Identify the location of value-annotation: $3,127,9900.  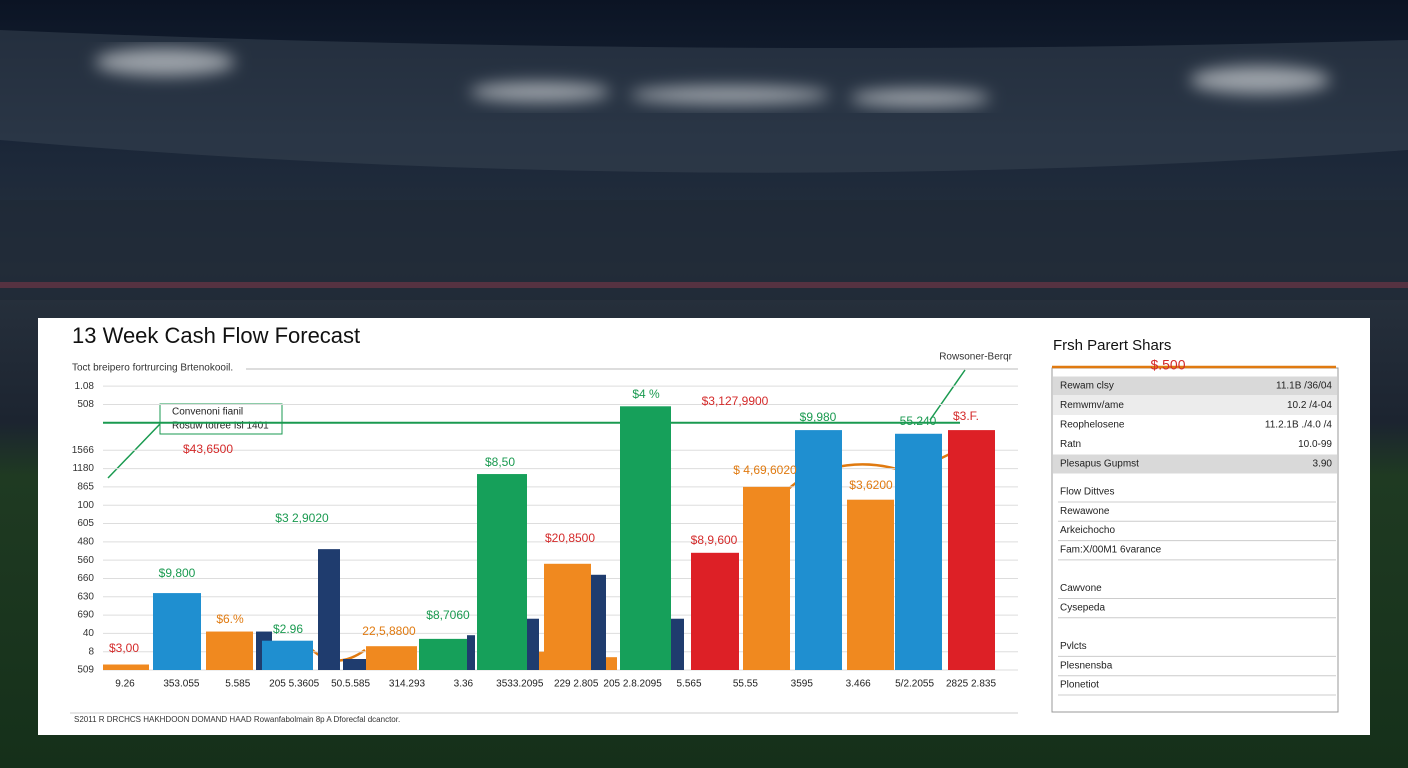
(735, 401).